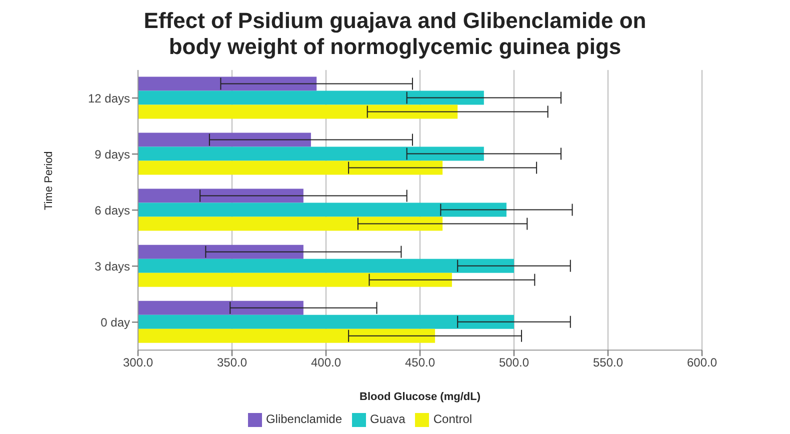 The width and height of the screenshot is (790, 434). I want to click on chart-title: Effect of Psidium guajava and Glibenclamide on body weight of normoglycemic guinea pigs, so click(395, 34).